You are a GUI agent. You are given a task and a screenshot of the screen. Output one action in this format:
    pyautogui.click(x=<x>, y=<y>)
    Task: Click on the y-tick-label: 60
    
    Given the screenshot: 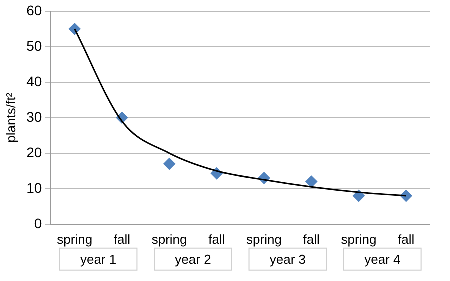 What is the action you would take?
    pyautogui.click(x=34, y=10)
    